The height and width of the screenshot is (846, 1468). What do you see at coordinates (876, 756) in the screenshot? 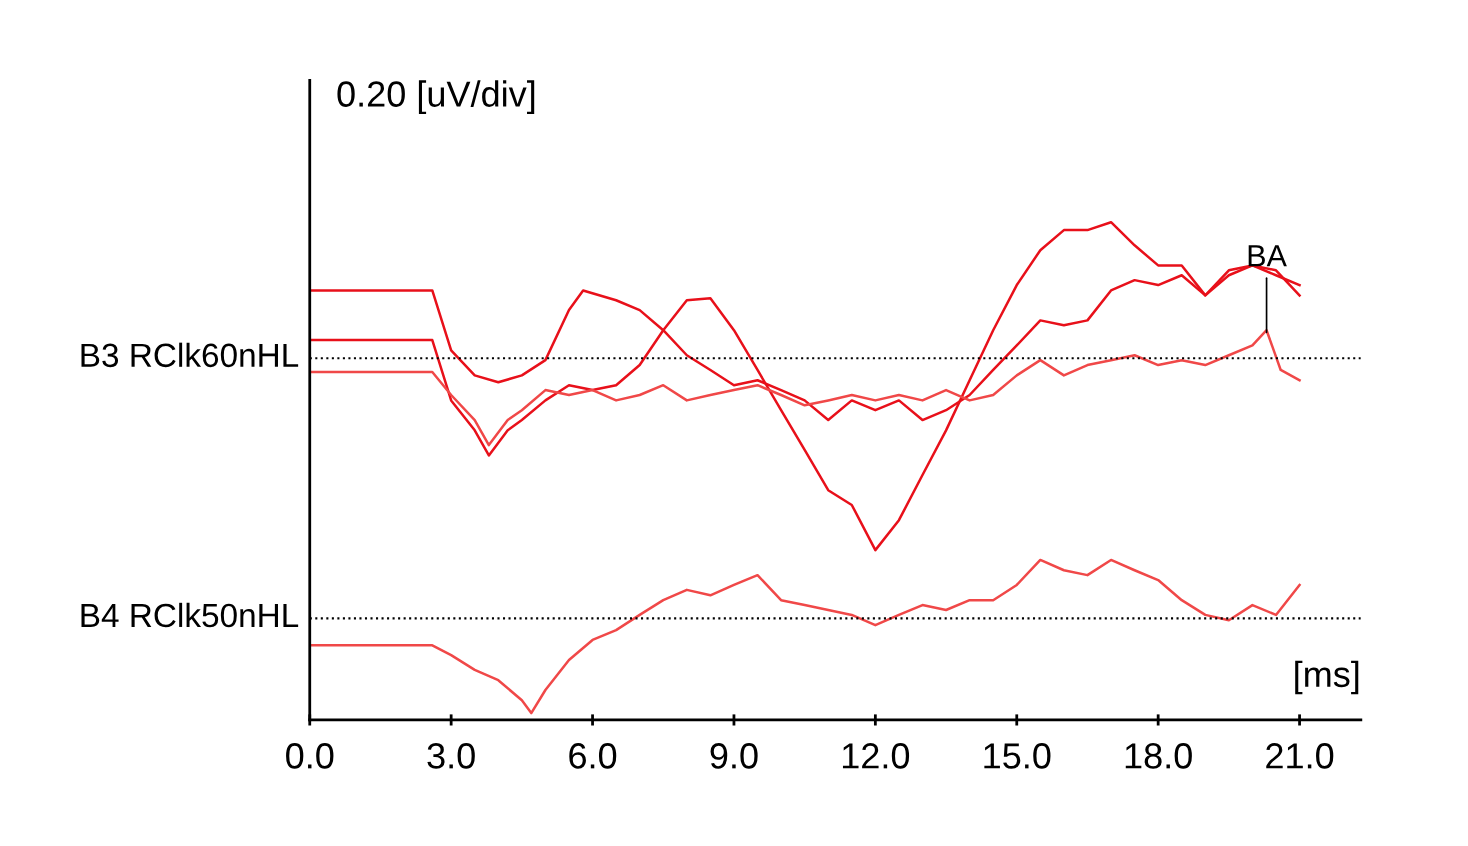
I see `x-tick-label: 12.0` at bounding box center [876, 756].